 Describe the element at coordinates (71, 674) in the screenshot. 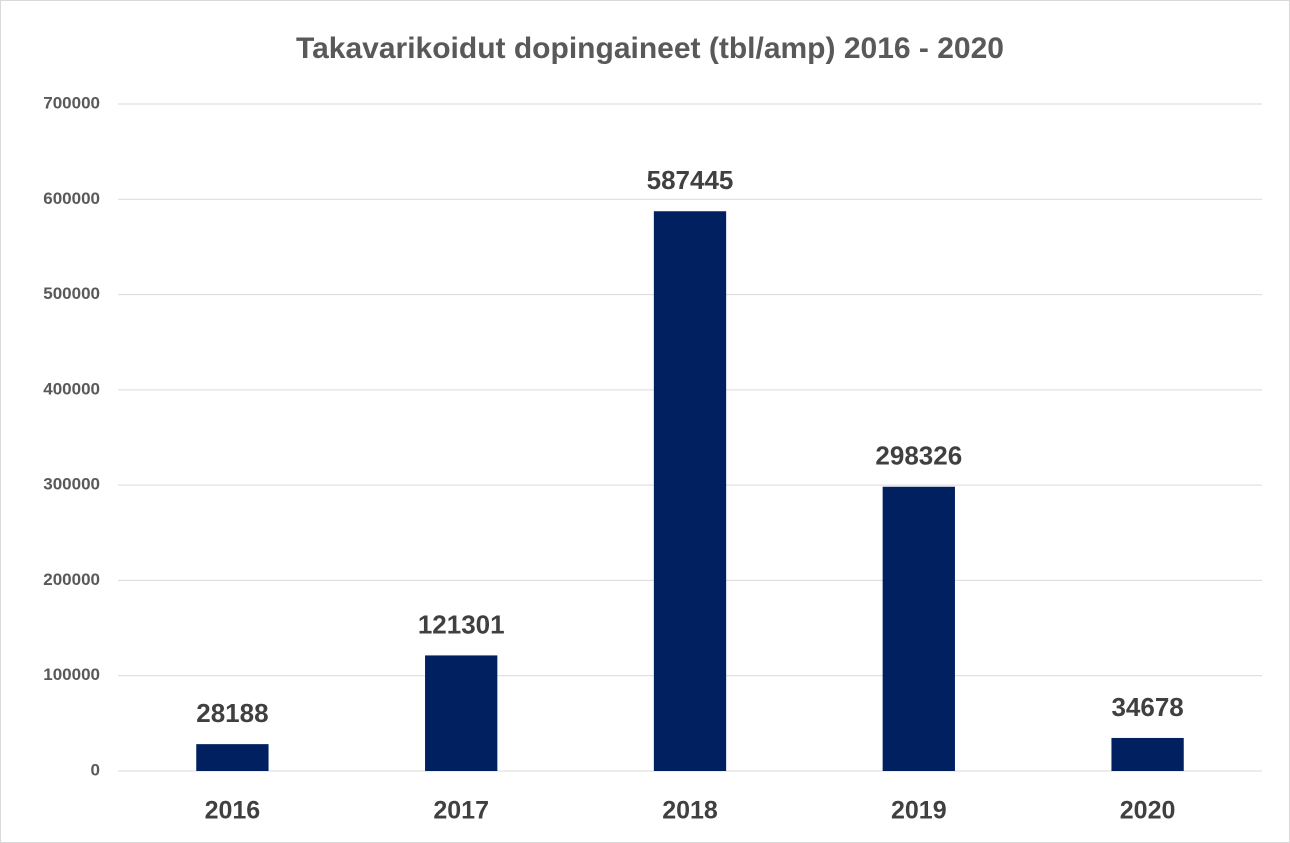

I see `y-tick-label: 100000` at that location.